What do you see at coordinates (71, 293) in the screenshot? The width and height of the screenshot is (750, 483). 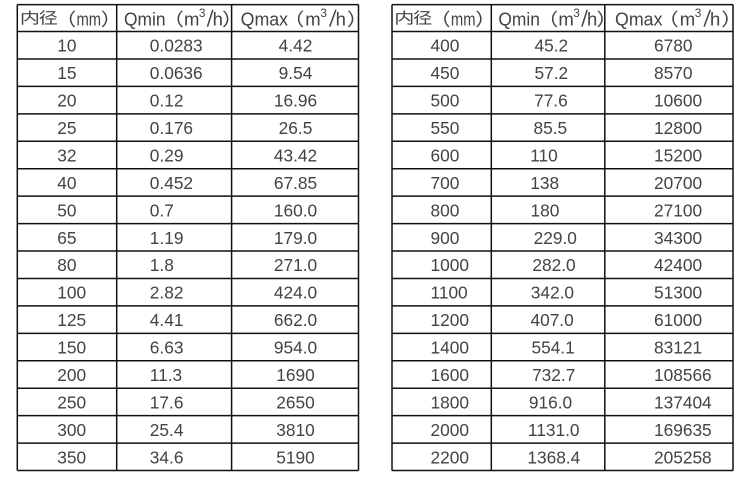 I see `svg-text: 100` at bounding box center [71, 293].